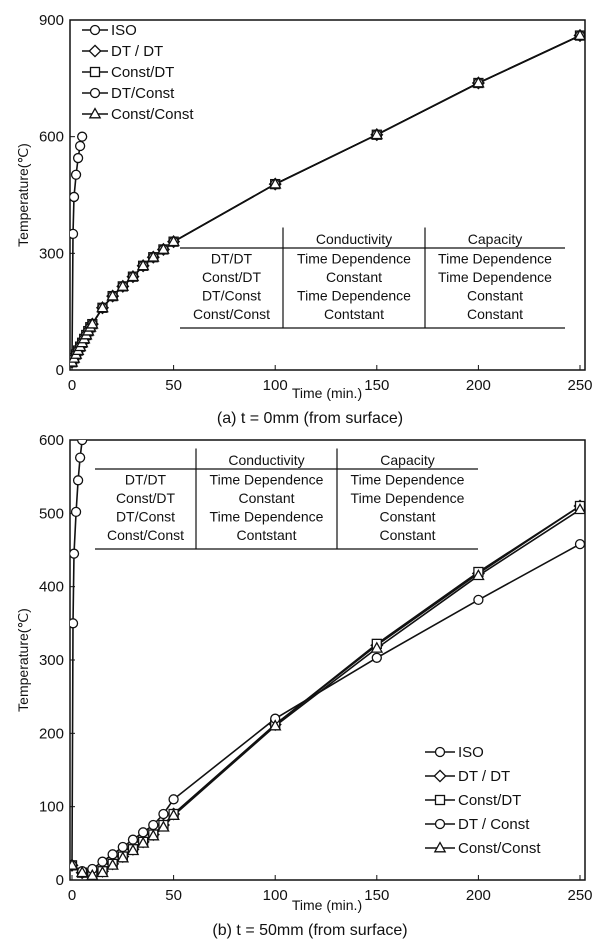 The width and height of the screenshot is (613, 944). Describe the element at coordinates (72, 385) in the screenshot. I see `x-tick-label: 0` at that location.